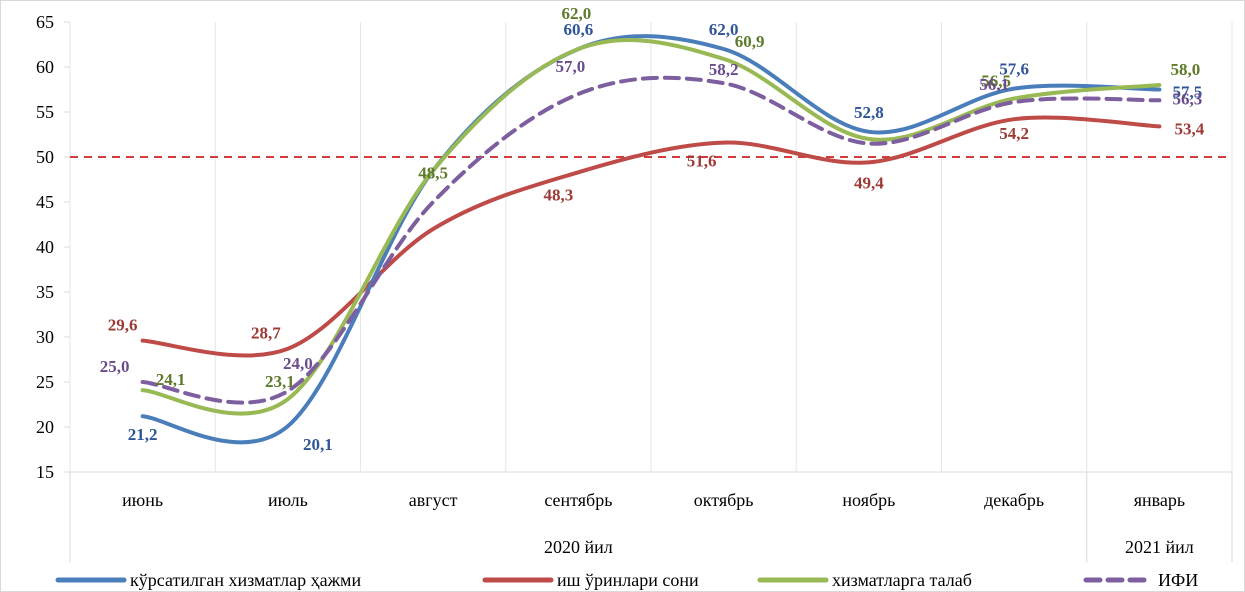  Describe the element at coordinates (433, 173) in the screenshot. I see `data-label-2-2: 48,5` at that location.